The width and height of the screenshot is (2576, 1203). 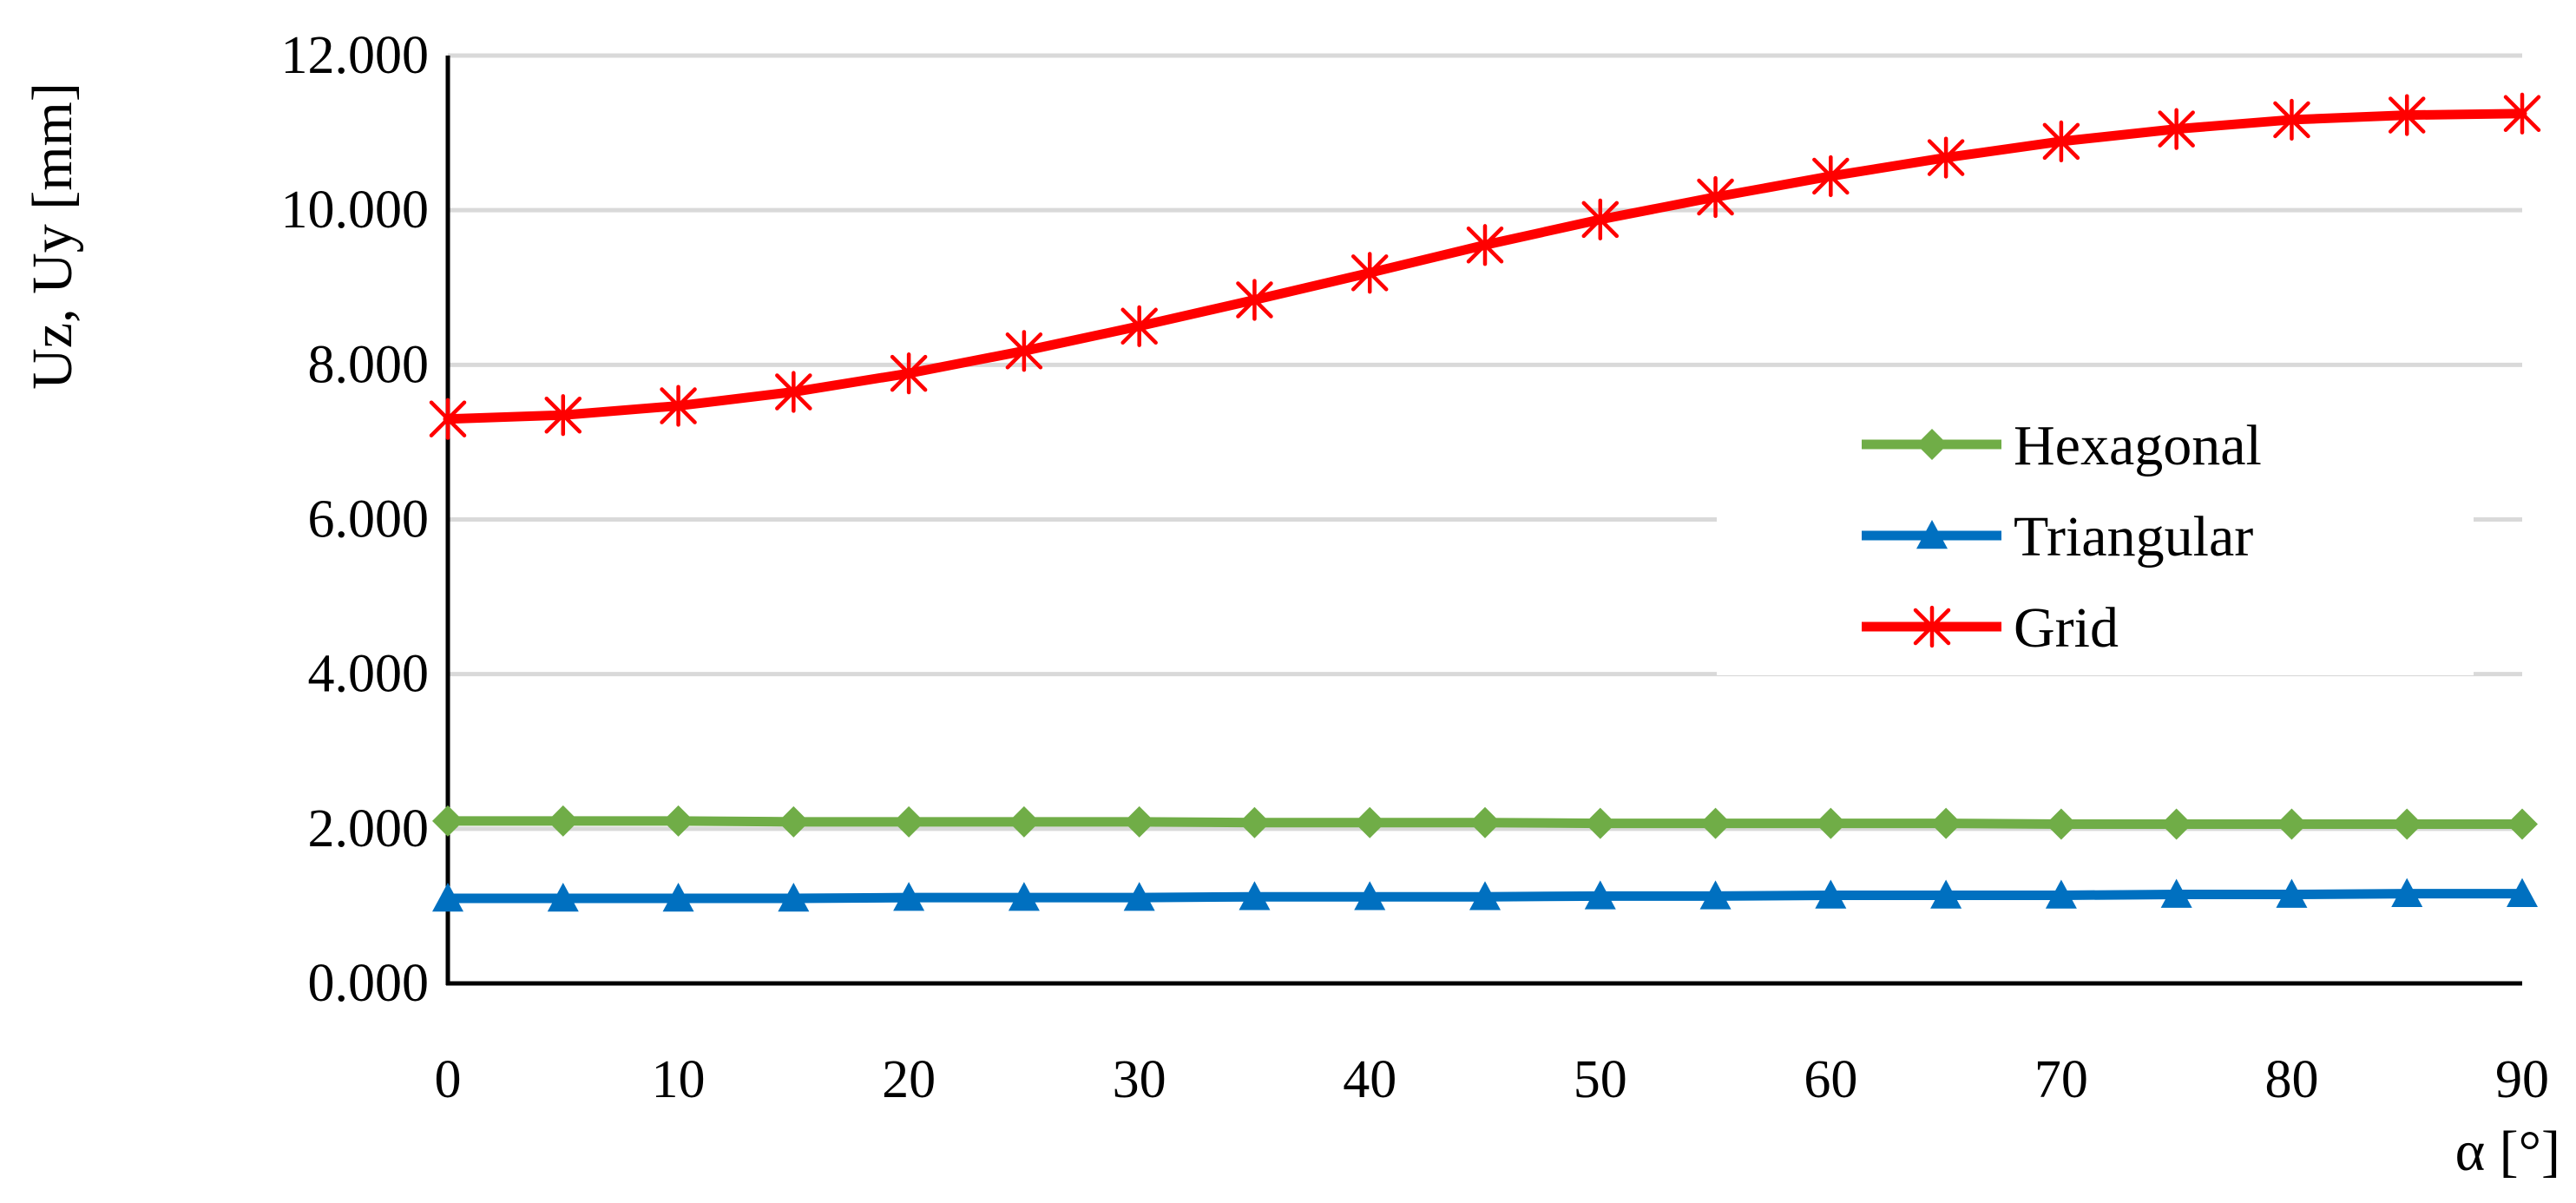 I want to click on y-axis-title: Uz, Uy [mm], so click(x=52, y=236).